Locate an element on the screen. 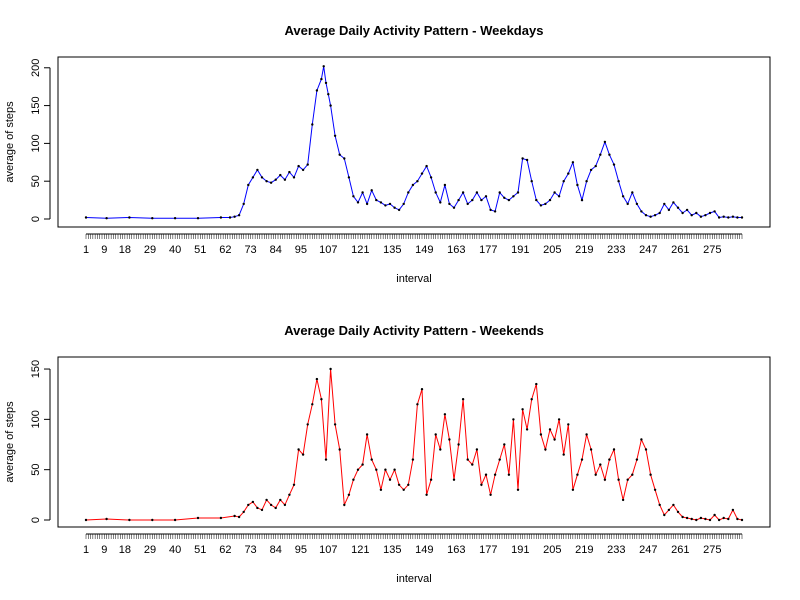 The width and height of the screenshot is (800, 600). y-tick-label: 50 is located at coordinates (36, 470).